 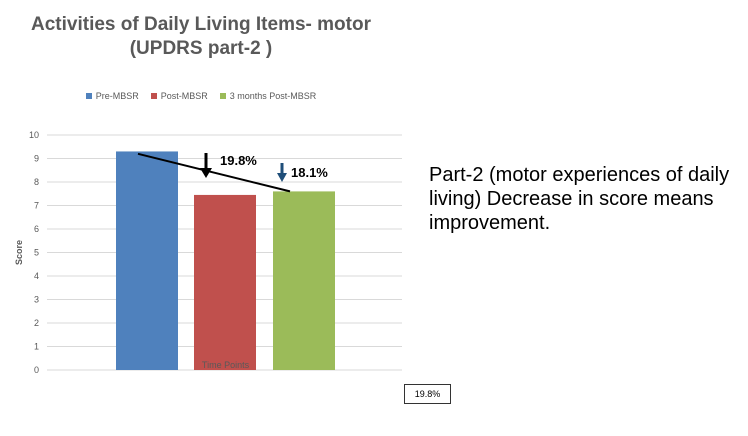 I want to click on y-tick-label: 2, so click(x=36, y=323).